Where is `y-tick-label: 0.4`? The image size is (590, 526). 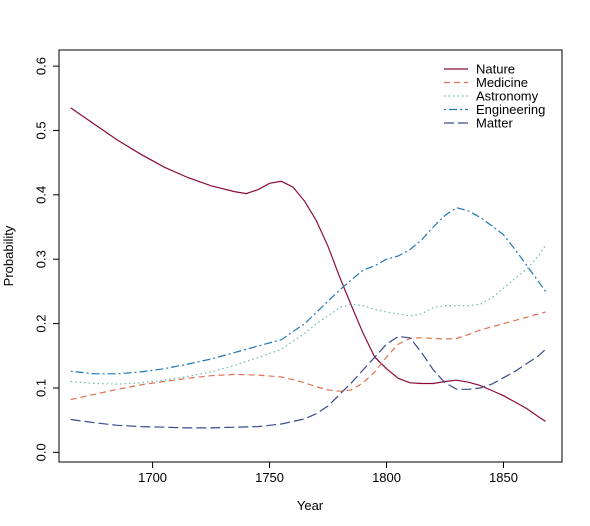
y-tick-label: 0.4 is located at coordinates (40, 195).